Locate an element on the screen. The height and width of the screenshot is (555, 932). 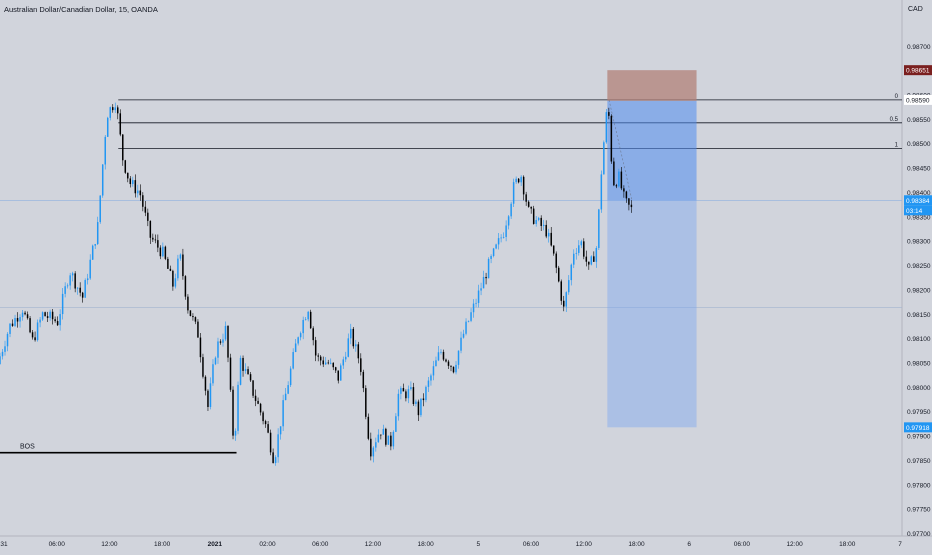
price-tick-label: 0.97800 is located at coordinates (919, 485).